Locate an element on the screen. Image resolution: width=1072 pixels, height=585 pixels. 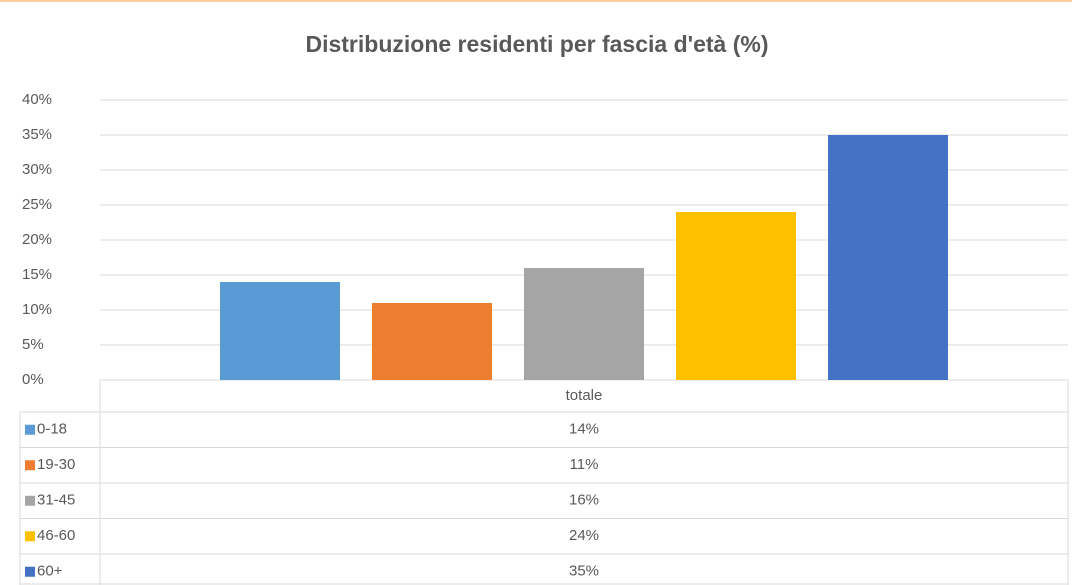
table-value: 14% is located at coordinates (584, 429).